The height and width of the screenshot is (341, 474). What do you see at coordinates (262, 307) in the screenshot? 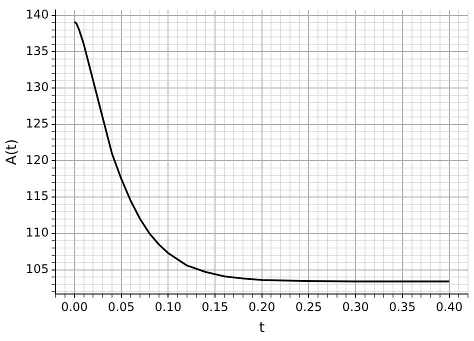
I see `x-tick-label: 0.20` at bounding box center [262, 307].